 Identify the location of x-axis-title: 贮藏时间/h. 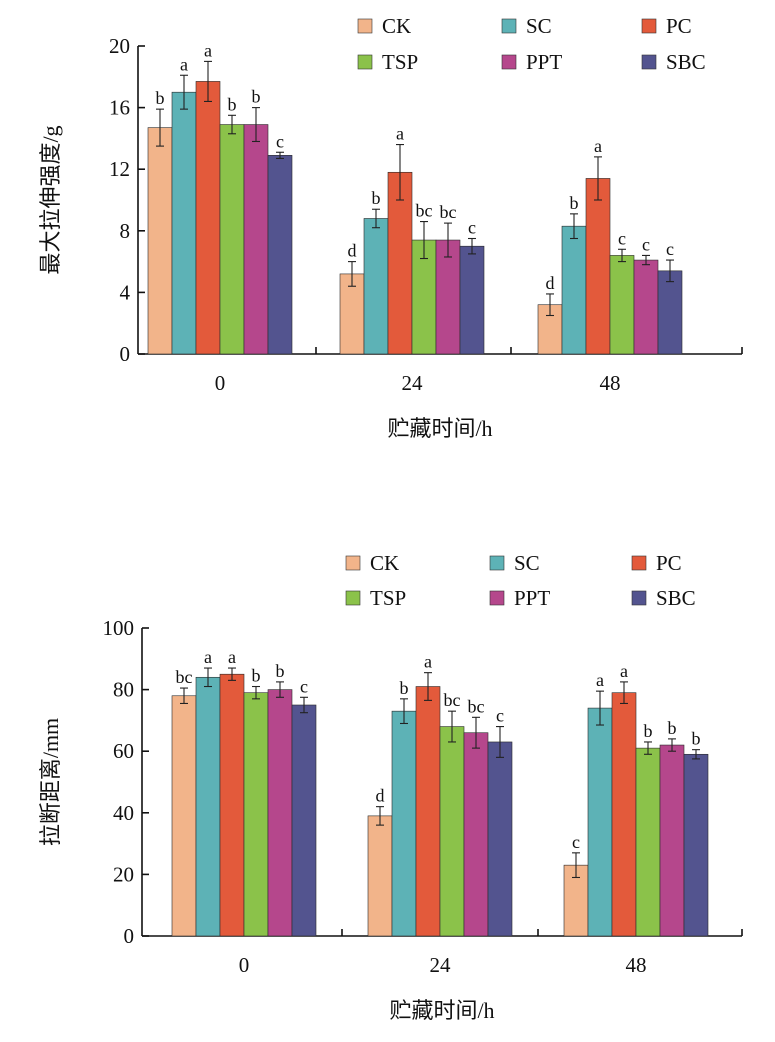
(441, 1010).